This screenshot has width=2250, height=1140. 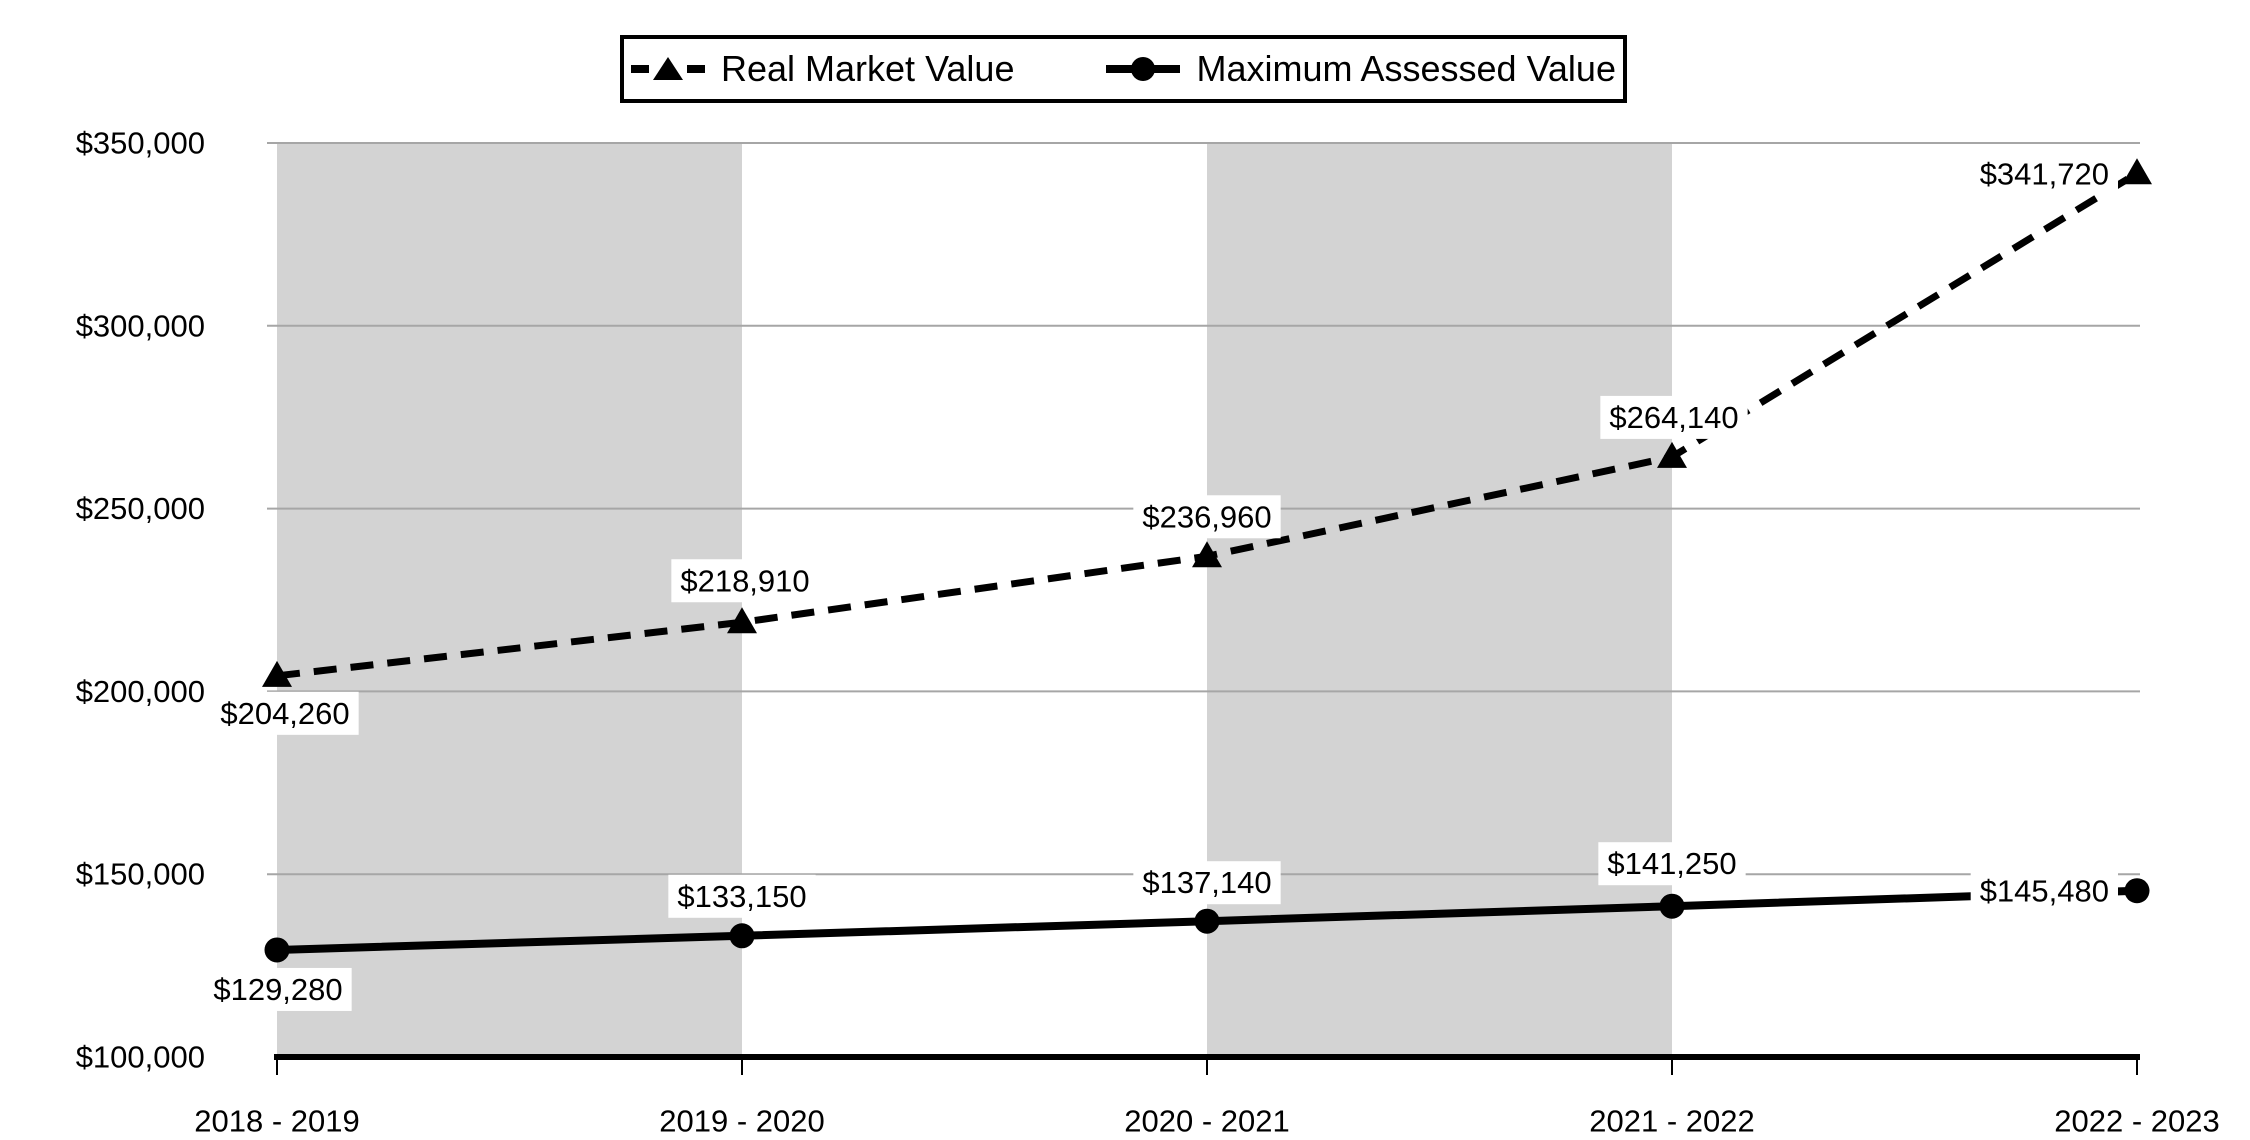 I want to click on legend-label-maximum-assessed-value: Maximum Assessed Value, so click(x=1406, y=68).